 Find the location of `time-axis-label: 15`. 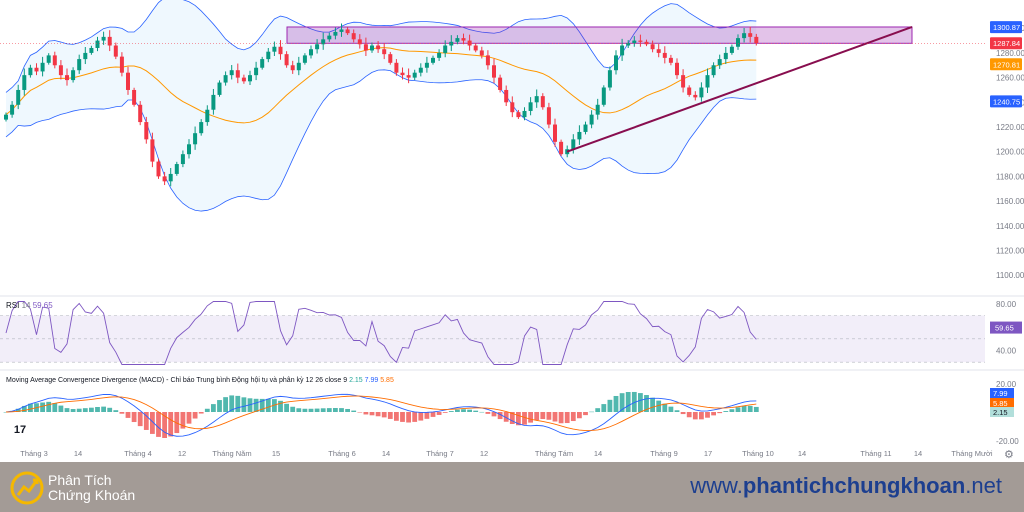

time-axis-label: 15 is located at coordinates (276, 453).